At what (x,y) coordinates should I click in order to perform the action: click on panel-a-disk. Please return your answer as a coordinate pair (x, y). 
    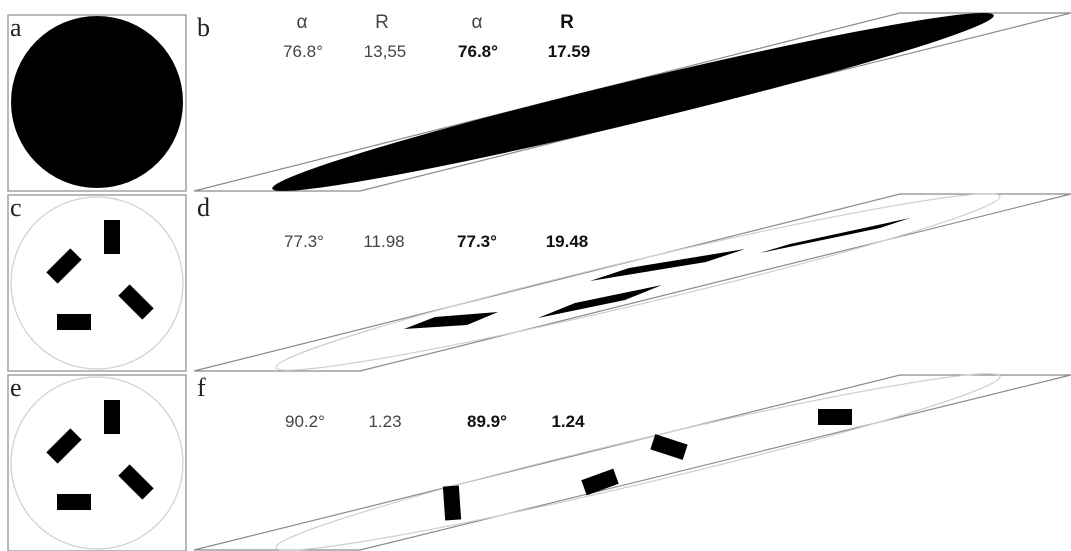
    Looking at the image, I should click on (97, 102).